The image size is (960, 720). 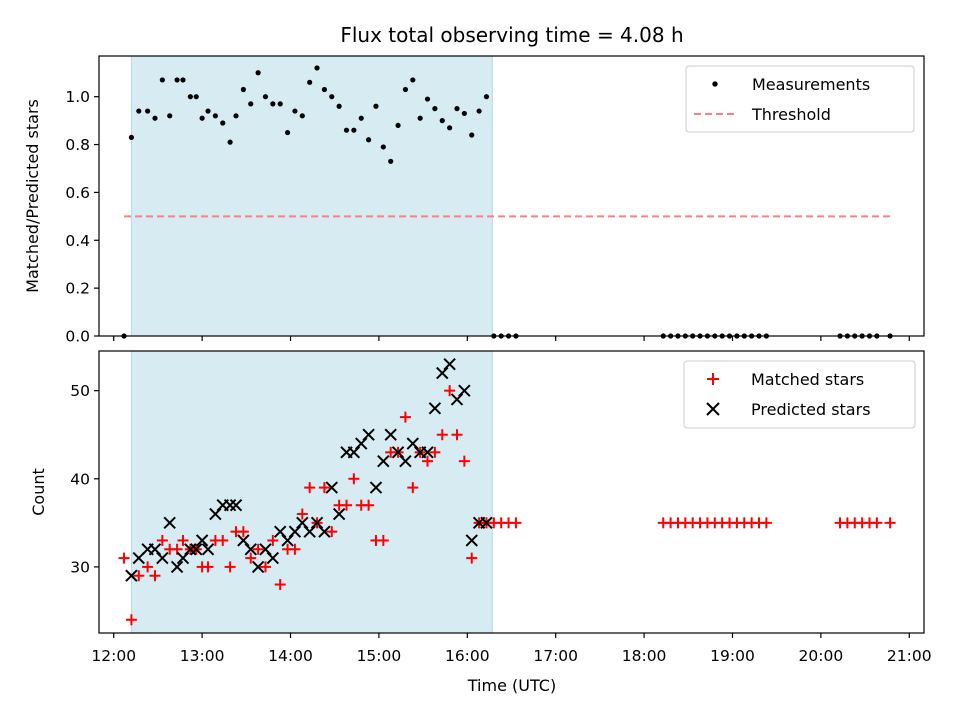 I want to click on x-tick-label: 19:00, so click(x=732, y=656).